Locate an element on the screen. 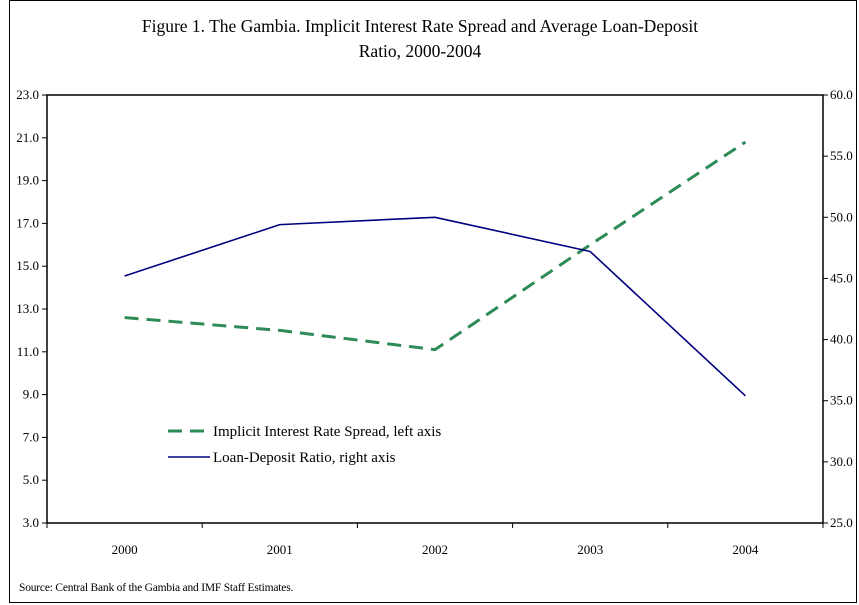 The height and width of the screenshot is (605, 859). right-axis-tick-label: 35.0 is located at coordinates (841, 400).